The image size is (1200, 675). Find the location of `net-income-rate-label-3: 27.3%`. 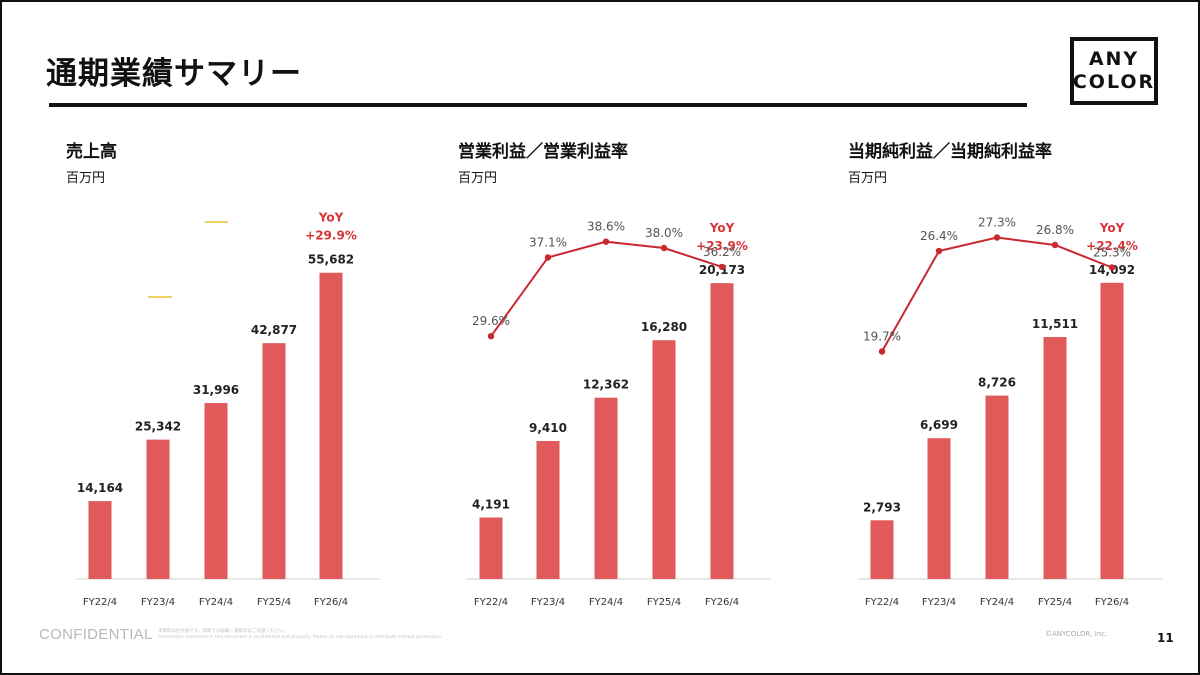

net-income-rate-label-3: 27.3% is located at coordinates (997, 223).